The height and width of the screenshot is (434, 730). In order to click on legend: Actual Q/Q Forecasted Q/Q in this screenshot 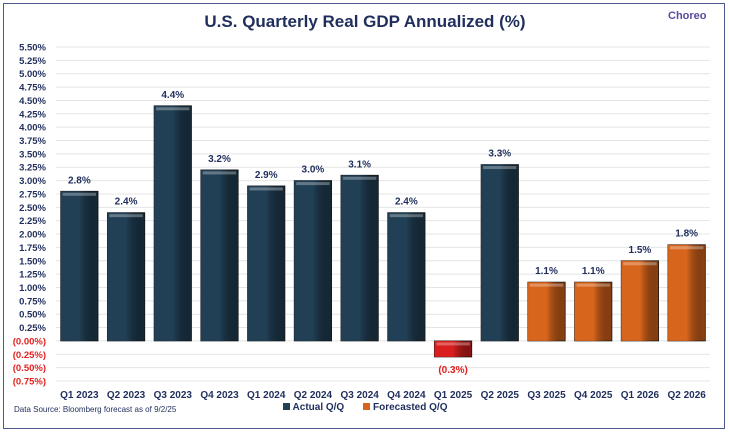, I will do `click(365, 407)`.